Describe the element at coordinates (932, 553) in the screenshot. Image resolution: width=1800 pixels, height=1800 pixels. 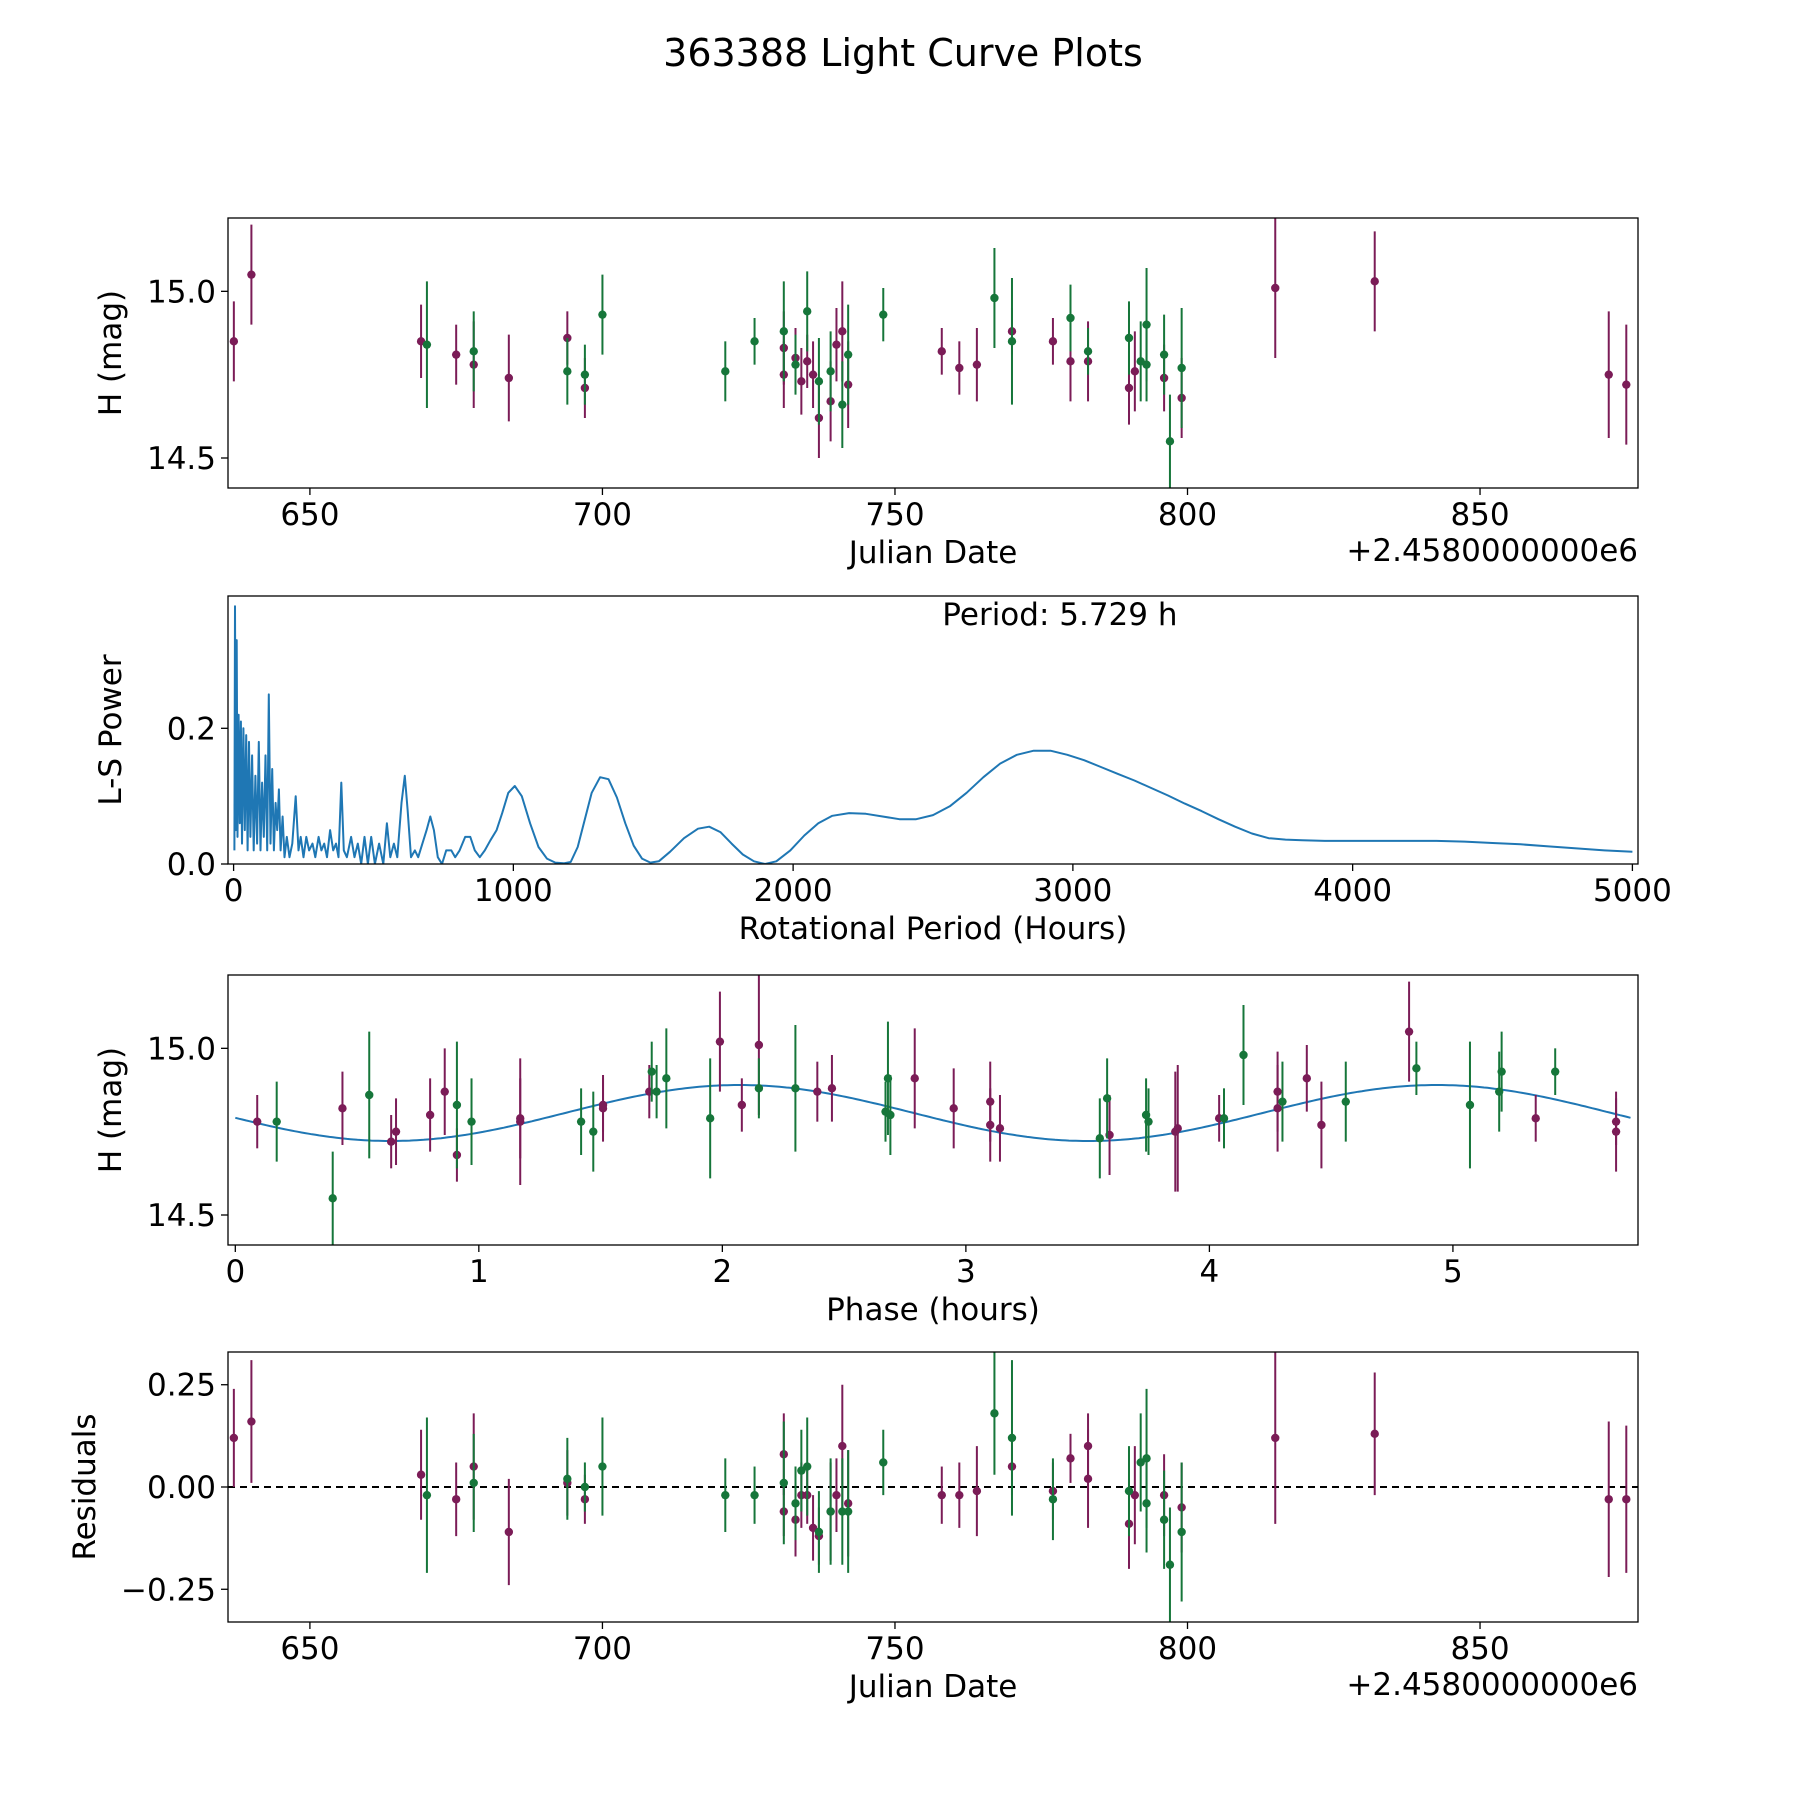
I see `x-axis-label: Julian Date` at that location.